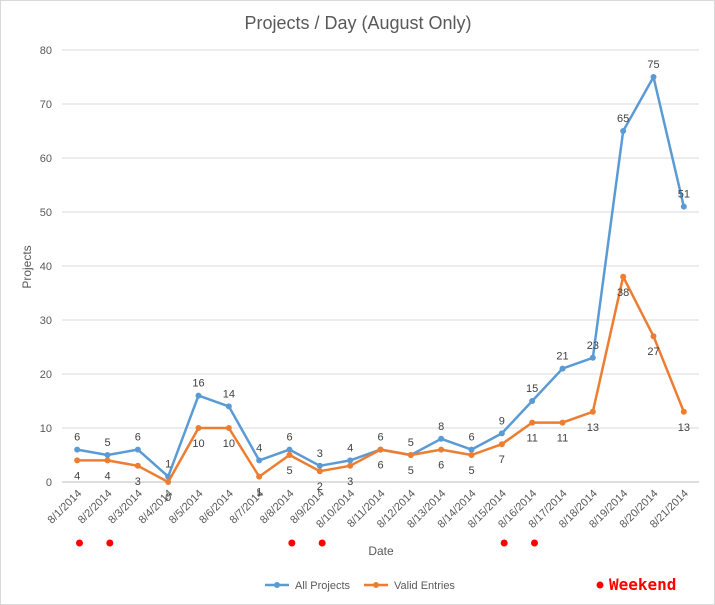 The height and width of the screenshot is (605, 715). I want to click on data-label: 75, so click(653, 65).